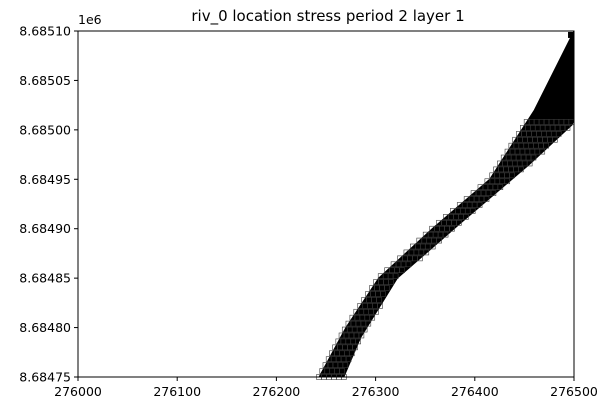 The width and height of the screenshot is (609, 411). Describe the element at coordinates (45, 327) in the screenshot. I see `y-tick-label: 8.68480` at that location.